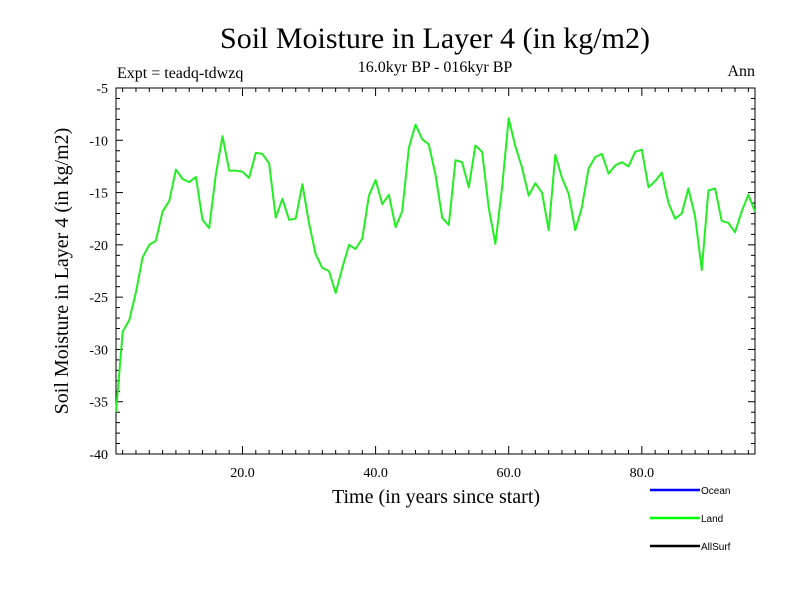 This screenshot has height=600, width=800. I want to click on y-tick-label: -25, so click(98, 298).